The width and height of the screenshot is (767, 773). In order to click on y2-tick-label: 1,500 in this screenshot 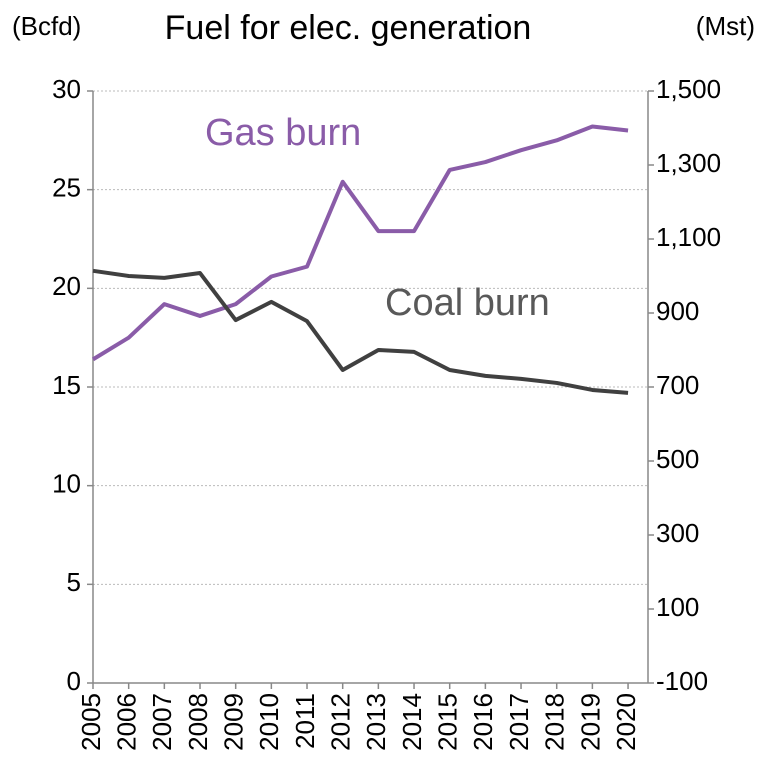, I will do `click(688, 89)`.